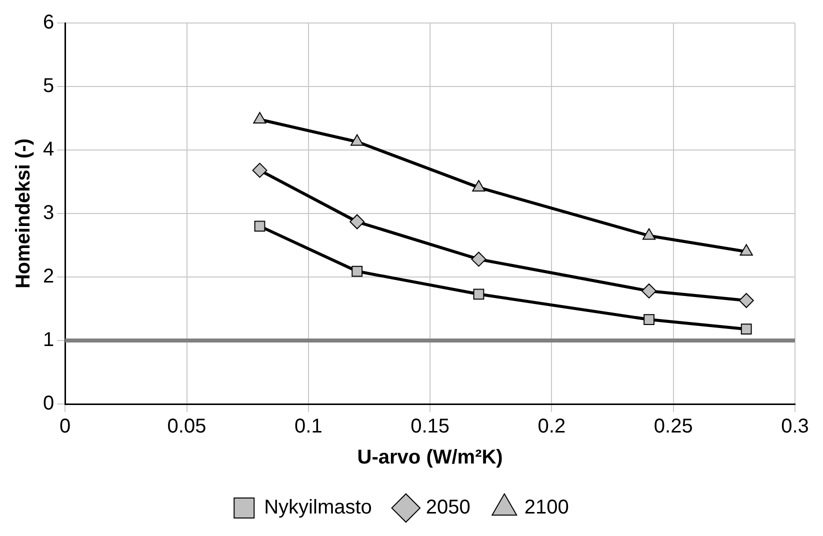 Image resolution: width=823 pixels, height=536 pixels. What do you see at coordinates (448, 507) in the screenshot?
I see `legend-label: 2050` at bounding box center [448, 507].